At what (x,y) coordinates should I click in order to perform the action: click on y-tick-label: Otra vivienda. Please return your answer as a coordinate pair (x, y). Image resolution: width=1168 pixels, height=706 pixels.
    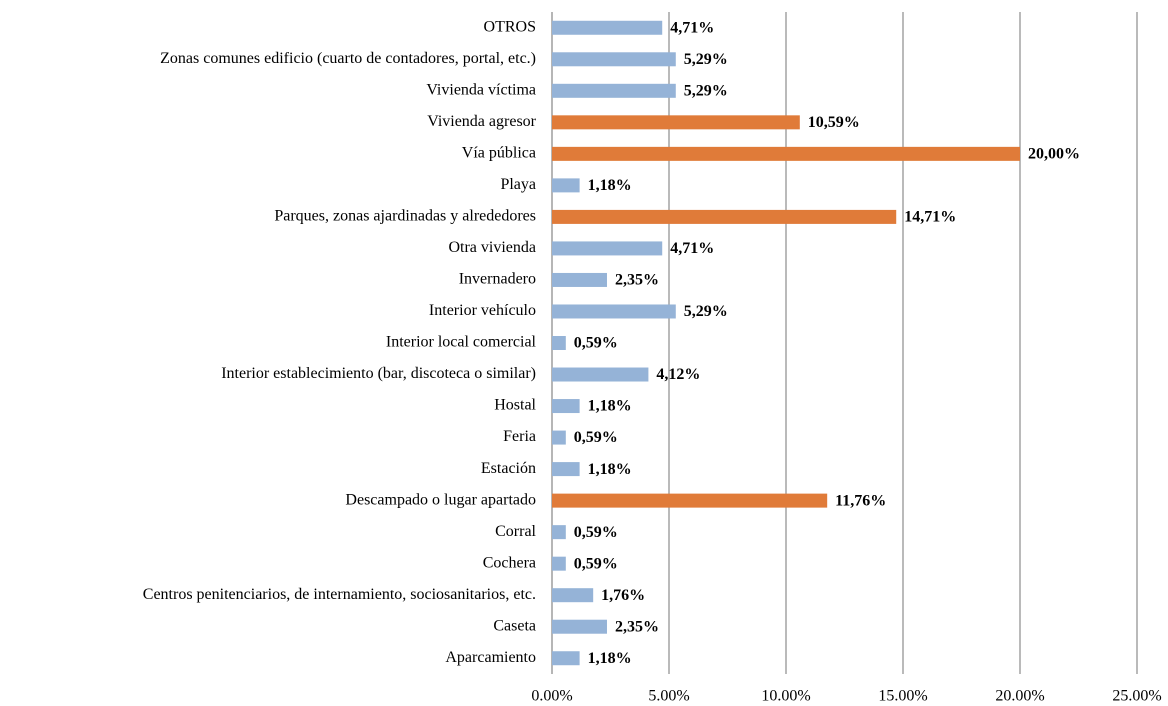
    Looking at the image, I should click on (492, 247).